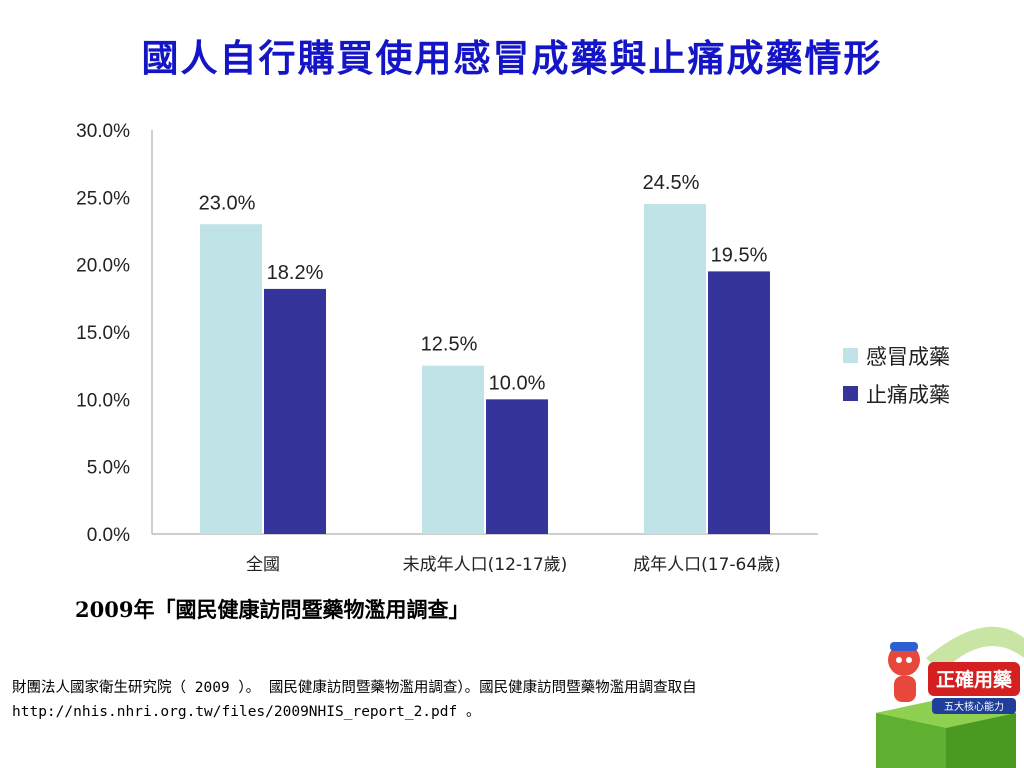 The height and width of the screenshot is (768, 1024). I want to click on mascot-head, so click(904, 660).